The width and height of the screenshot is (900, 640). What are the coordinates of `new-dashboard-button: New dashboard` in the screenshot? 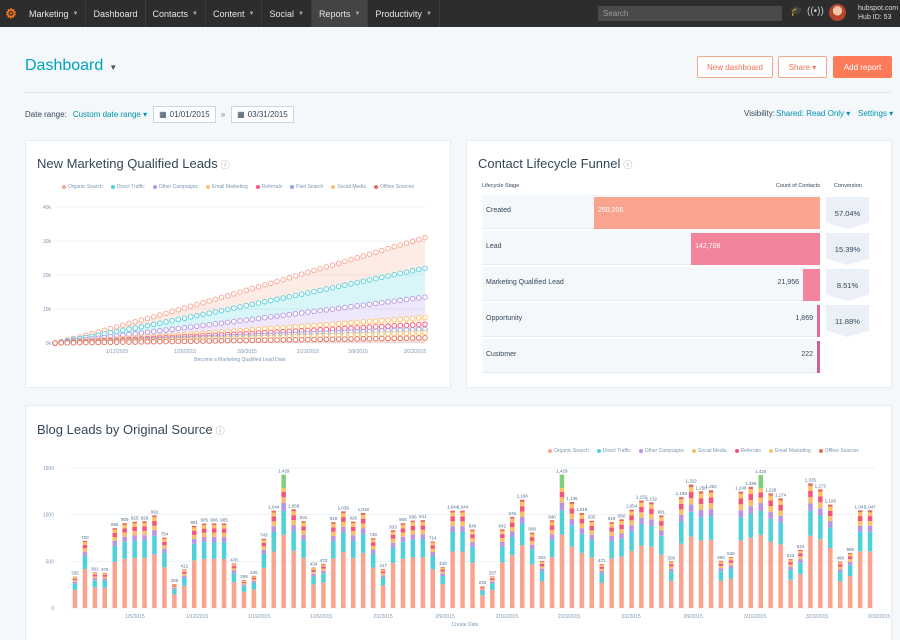 It's located at (735, 67).